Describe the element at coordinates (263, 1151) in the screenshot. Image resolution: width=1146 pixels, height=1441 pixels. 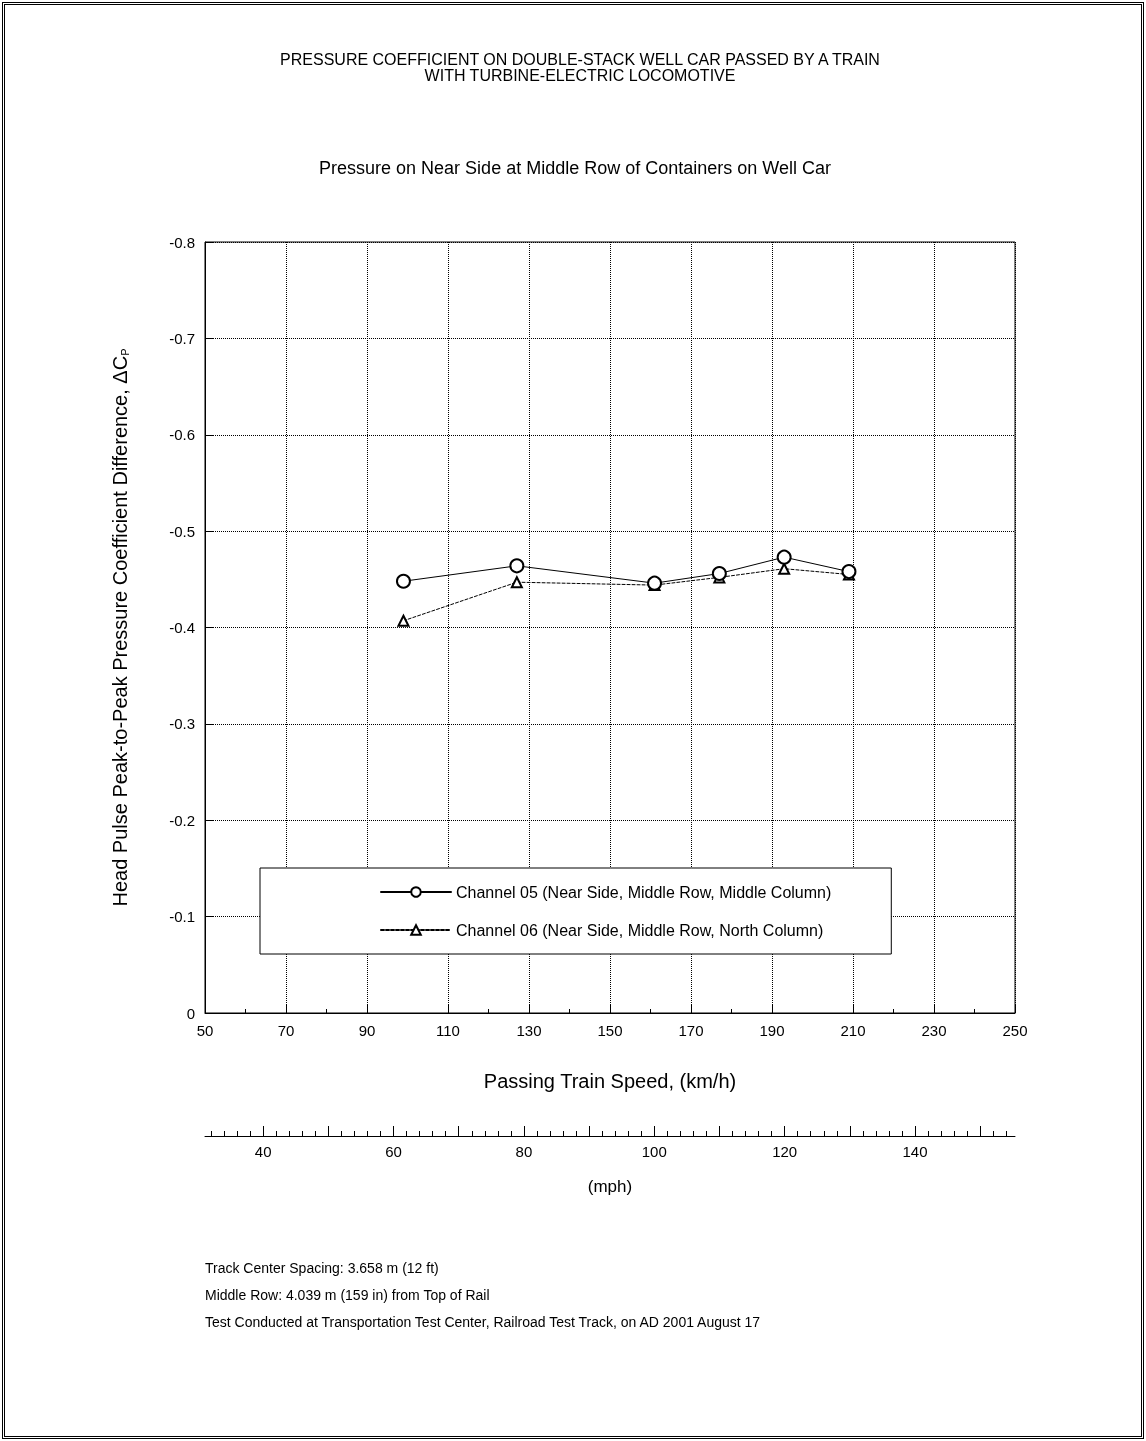
I see `x2-tick-label: 40` at that location.